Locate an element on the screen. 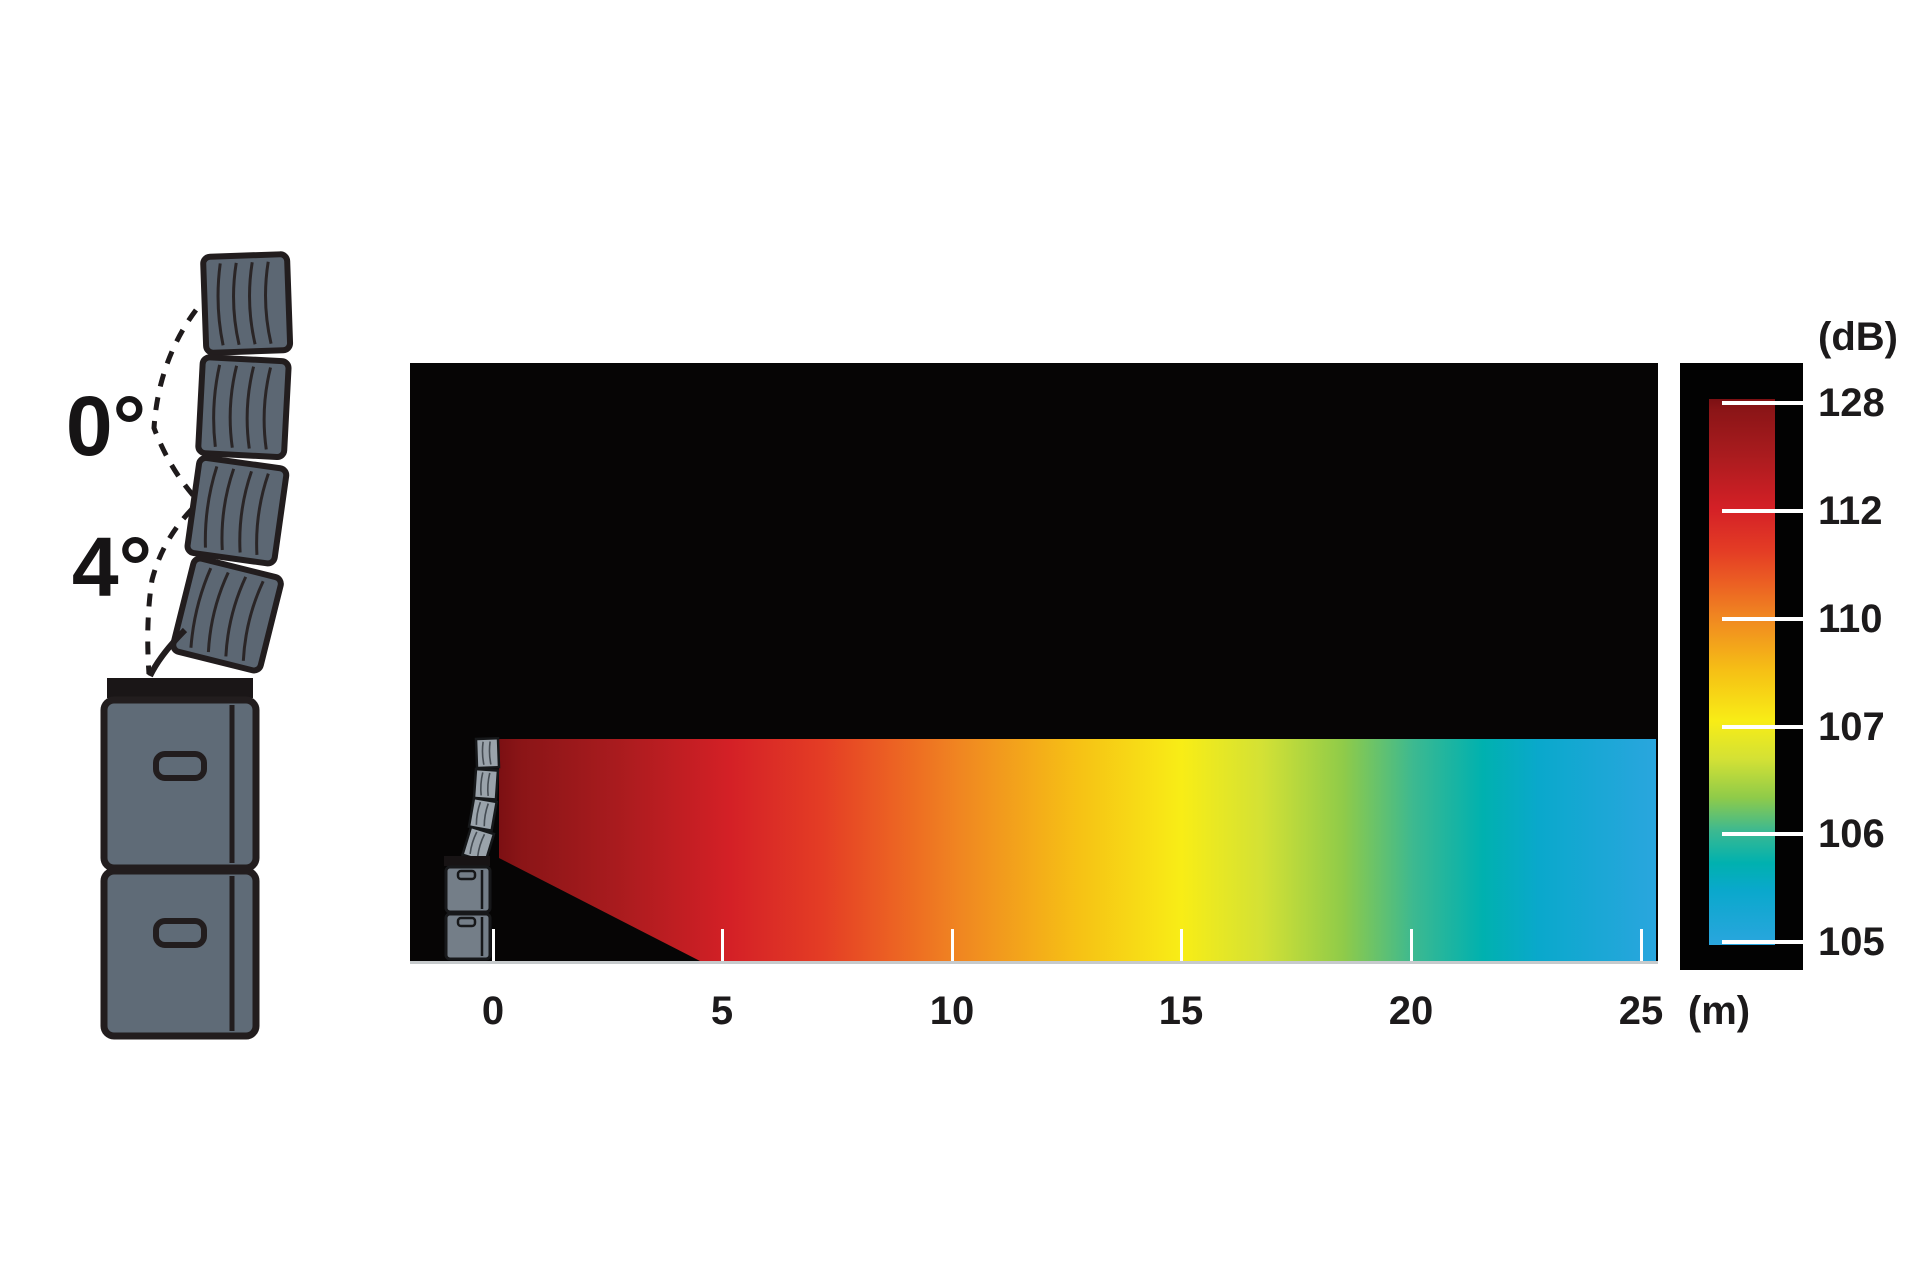  speaker-stack-diagram: 0° 4° is located at coordinates (180, 645).